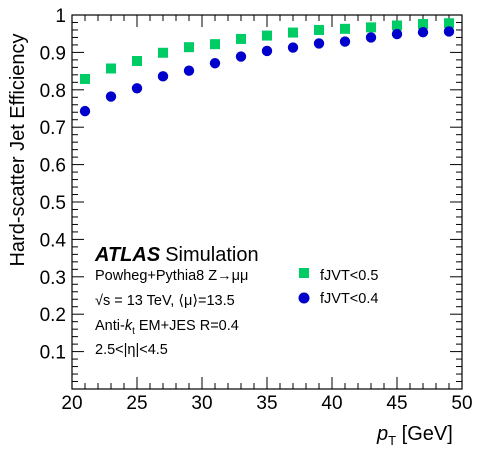 This screenshot has width=482, height=456. Describe the element at coordinates (53, 240) in the screenshot. I see `y-tick-label: 0.4` at that location.